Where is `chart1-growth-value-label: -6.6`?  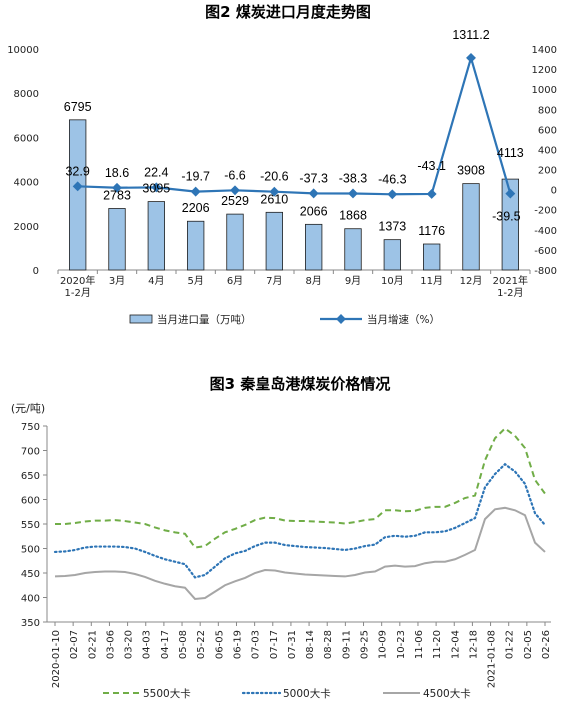
chart1-growth-value-label: -6.6 is located at coordinates (235, 175).